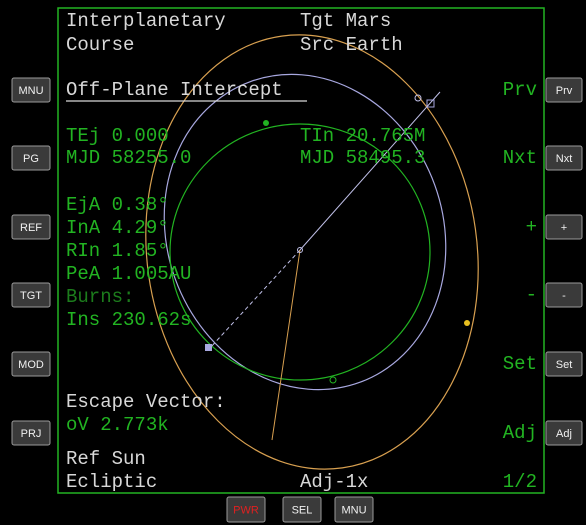 The width and height of the screenshot is (586, 525). Describe the element at coordinates (520, 482) in the screenshot. I see `page: 1/2` at that location.